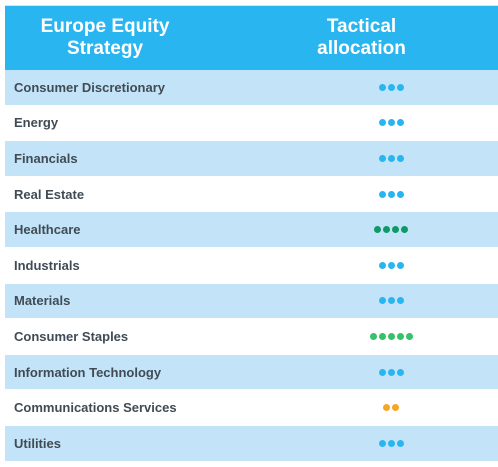 This screenshot has width=498, height=467. I want to click on table-row: Materials, so click(251, 301).